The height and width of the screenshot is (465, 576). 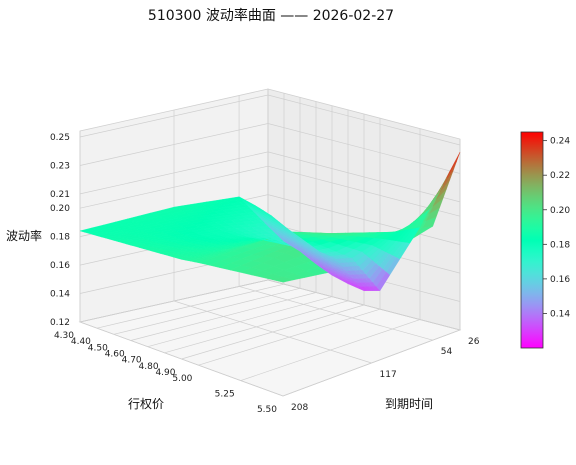 What do you see at coordinates (299, 408) in the screenshot?
I see `y-tick-label: 208` at bounding box center [299, 408].